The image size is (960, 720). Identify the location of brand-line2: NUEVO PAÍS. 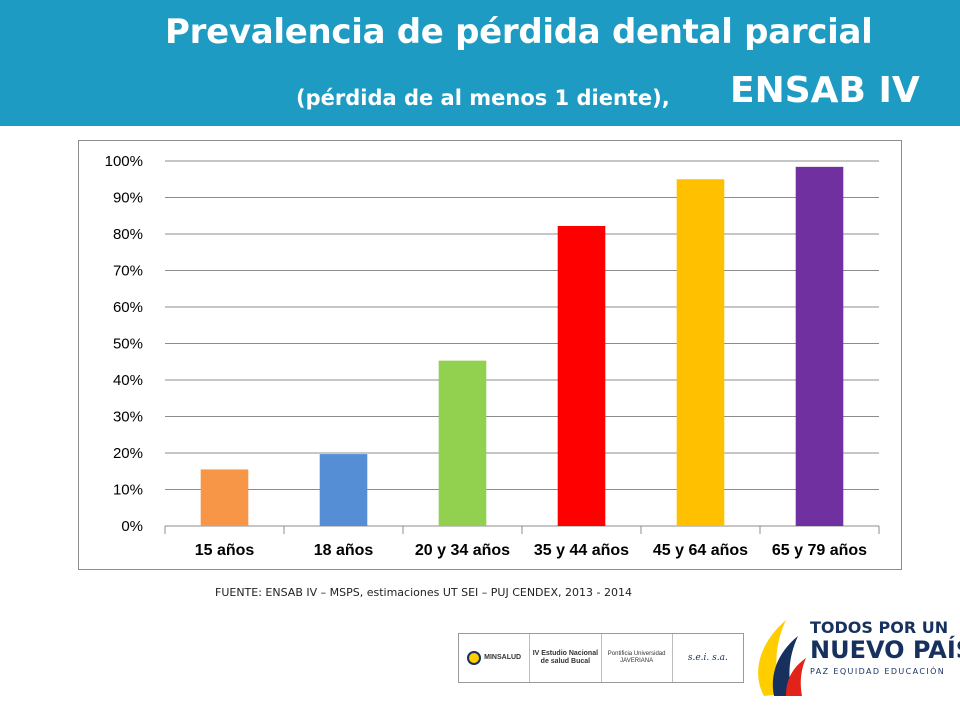
(885, 650).